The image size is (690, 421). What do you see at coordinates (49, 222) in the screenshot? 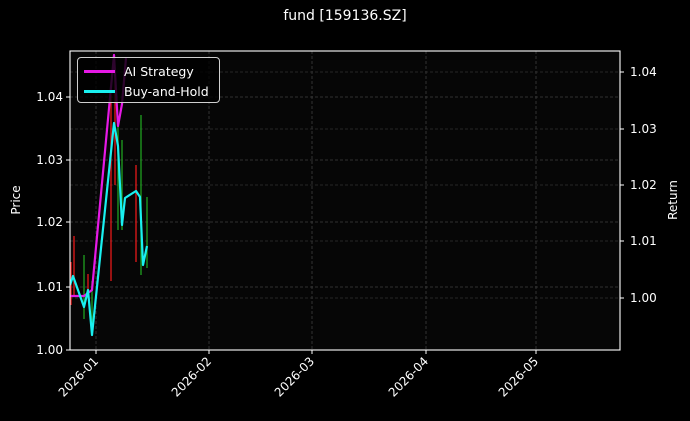
I see `left-tick-label: 1.02` at bounding box center [49, 222].